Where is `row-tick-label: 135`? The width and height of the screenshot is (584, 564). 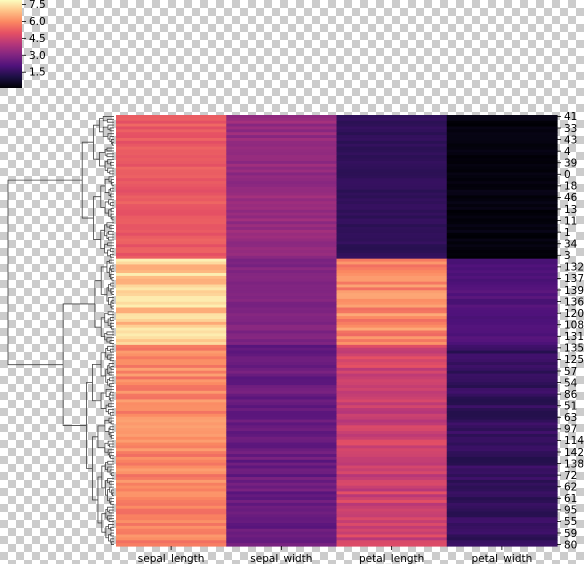
row-tick-label: 135 is located at coordinates (574, 349).